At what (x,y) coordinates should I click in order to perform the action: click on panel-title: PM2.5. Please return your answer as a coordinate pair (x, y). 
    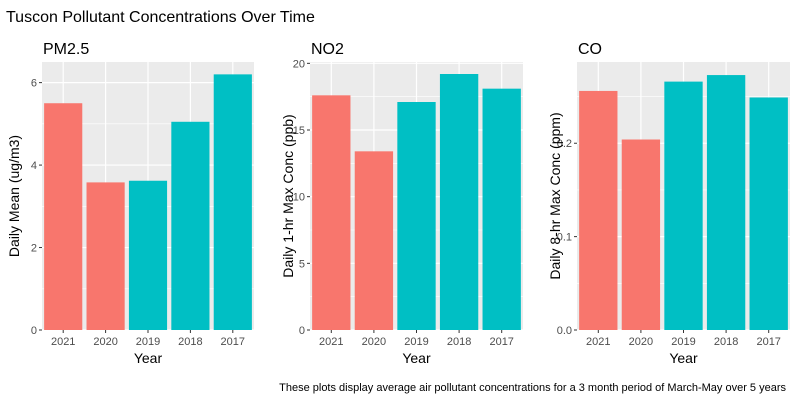
    Looking at the image, I should click on (66, 49).